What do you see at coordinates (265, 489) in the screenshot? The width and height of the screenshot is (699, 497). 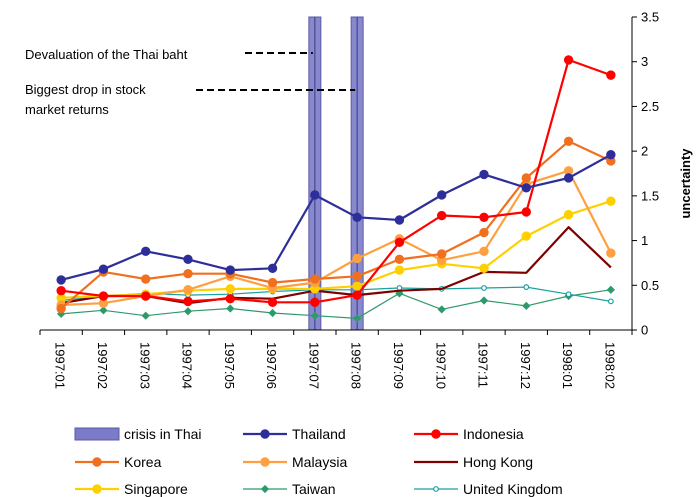 I see `legend-swatch-marker-taiwan` at bounding box center [265, 489].